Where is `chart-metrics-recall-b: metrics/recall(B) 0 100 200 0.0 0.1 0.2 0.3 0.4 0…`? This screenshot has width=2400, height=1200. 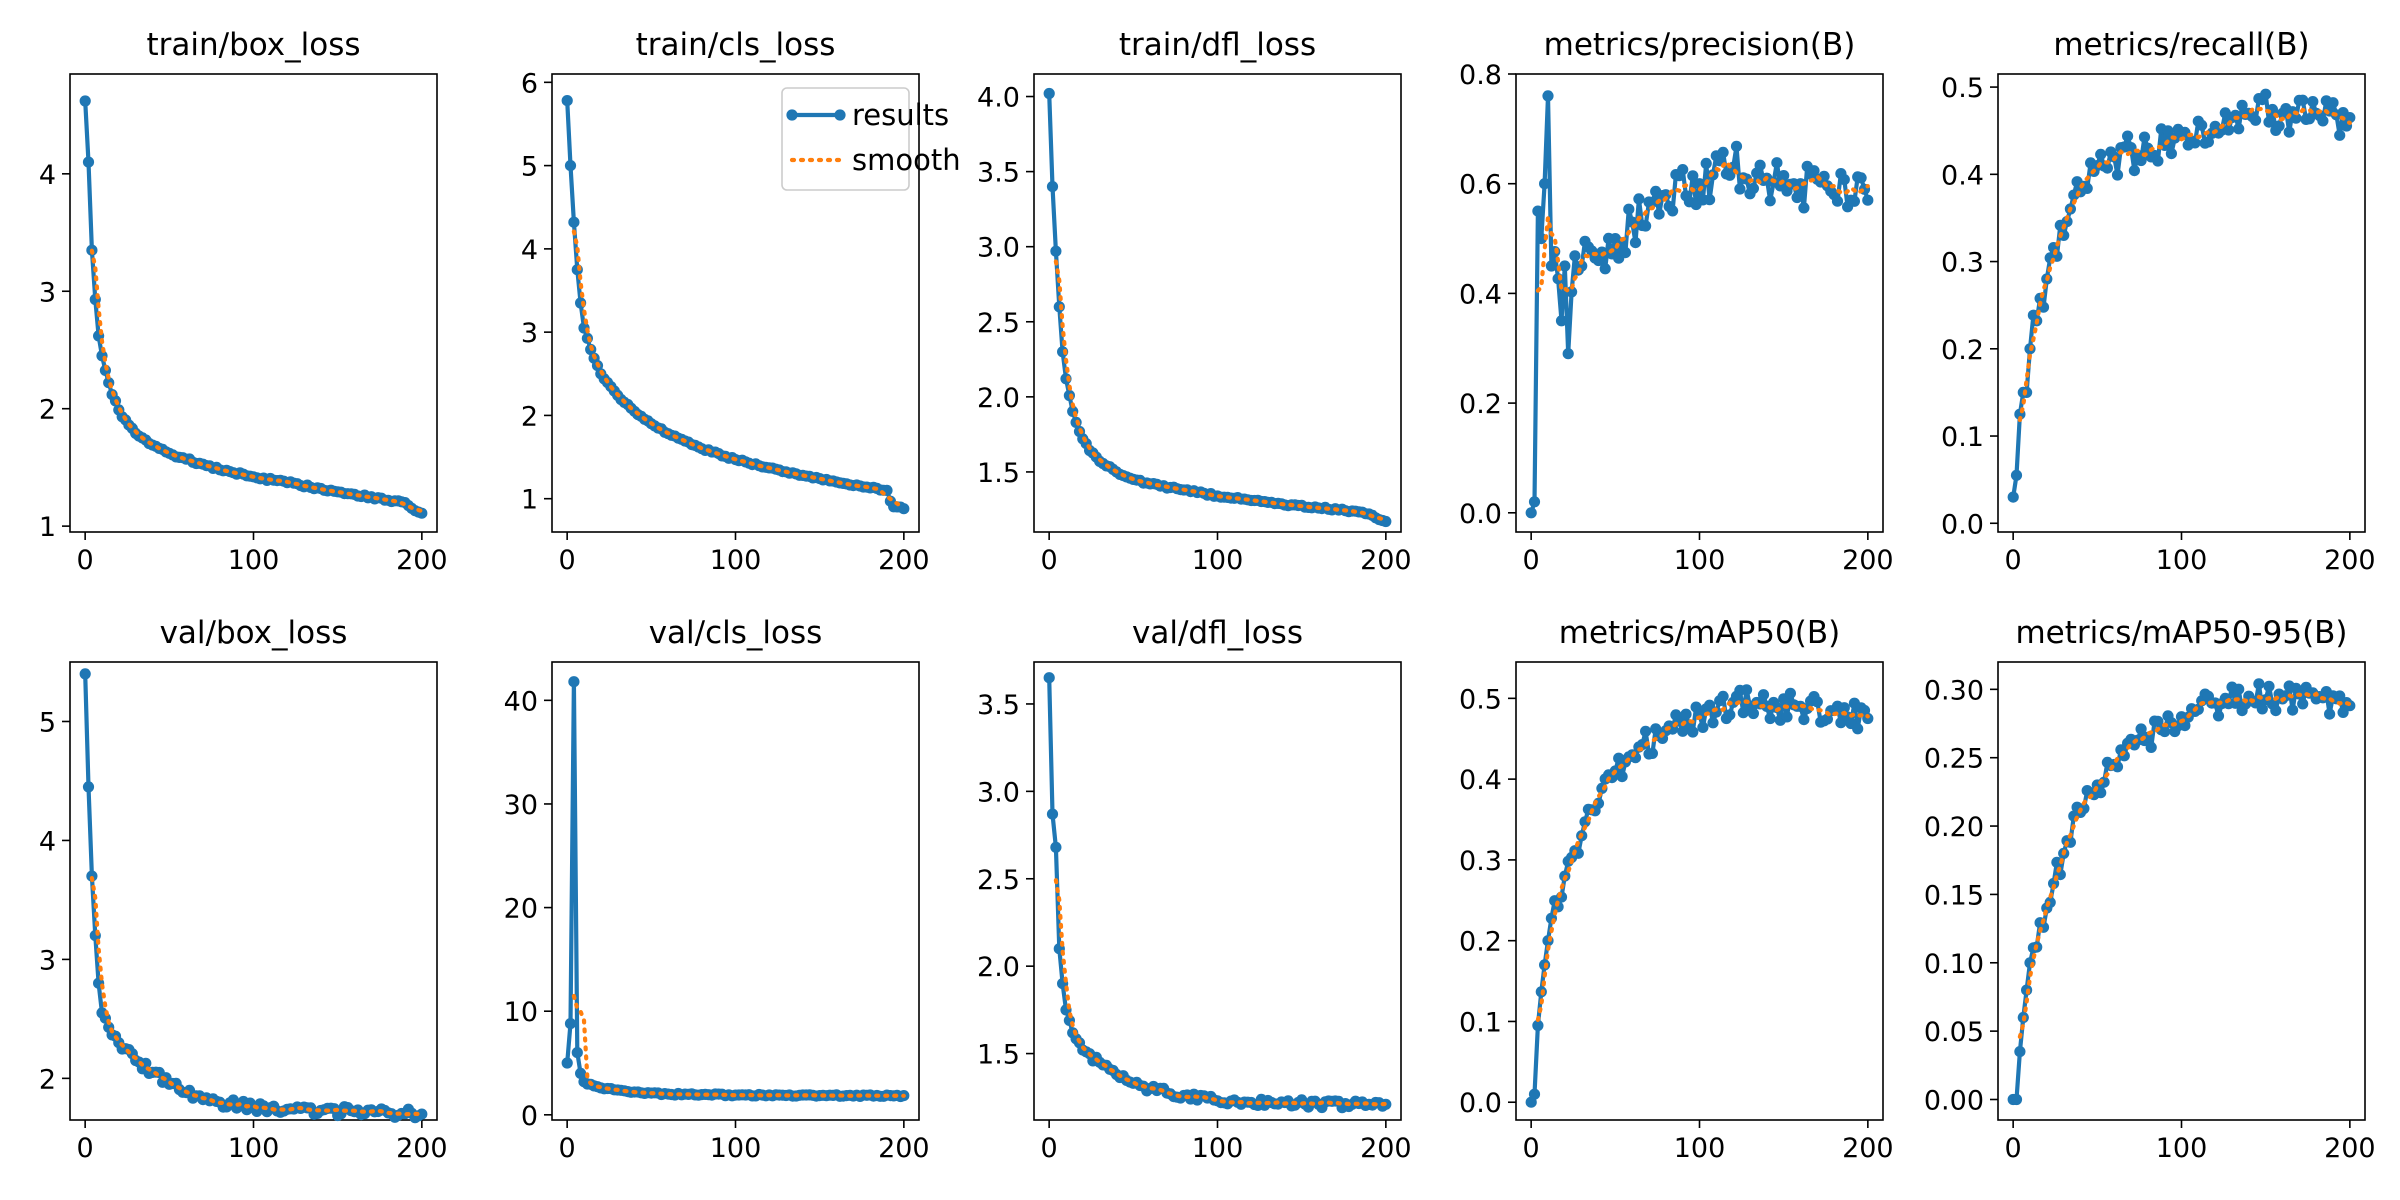 chart-metrics-recall-b: metrics/recall(B) 0 100 200 0.0 0.1 0.2 0.3 0.4 0… is located at coordinates (2158, 301).